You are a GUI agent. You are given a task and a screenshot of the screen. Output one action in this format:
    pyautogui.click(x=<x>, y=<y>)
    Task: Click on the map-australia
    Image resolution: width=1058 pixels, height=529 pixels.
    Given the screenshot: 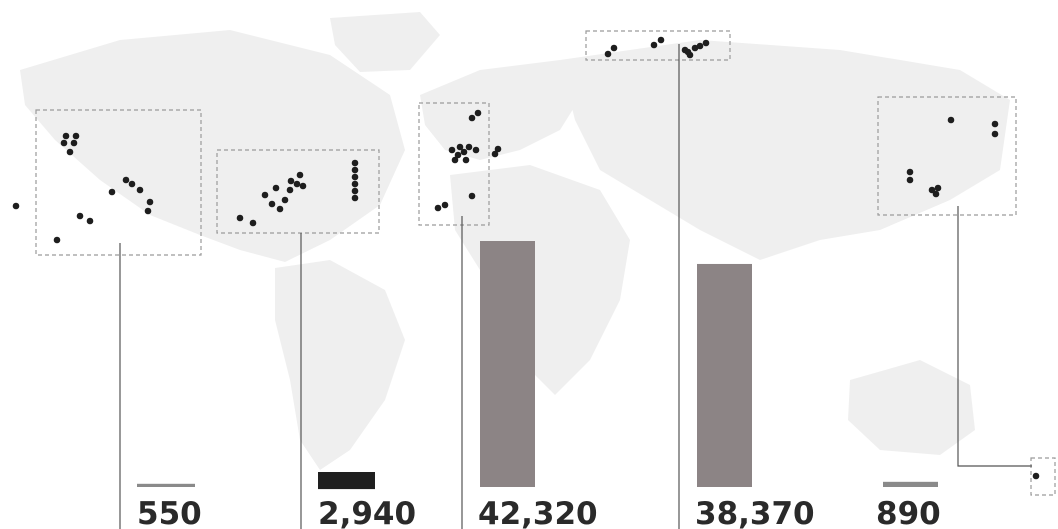 What is the action you would take?
    pyautogui.click(x=911, y=407)
    